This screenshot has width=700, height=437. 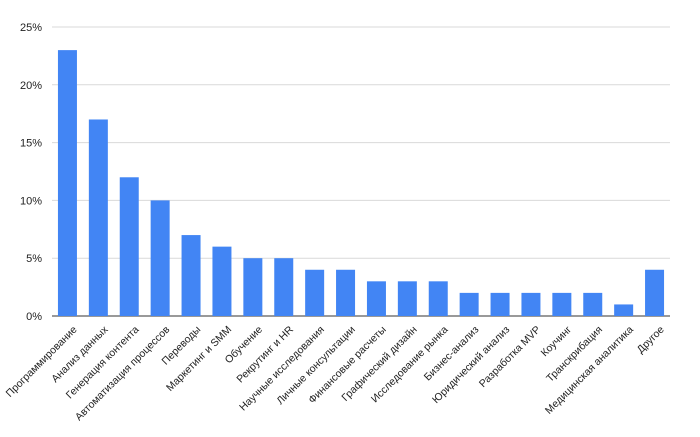 What do you see at coordinates (31, 144) in the screenshot?
I see `y-tick-label: 15%` at bounding box center [31, 144].